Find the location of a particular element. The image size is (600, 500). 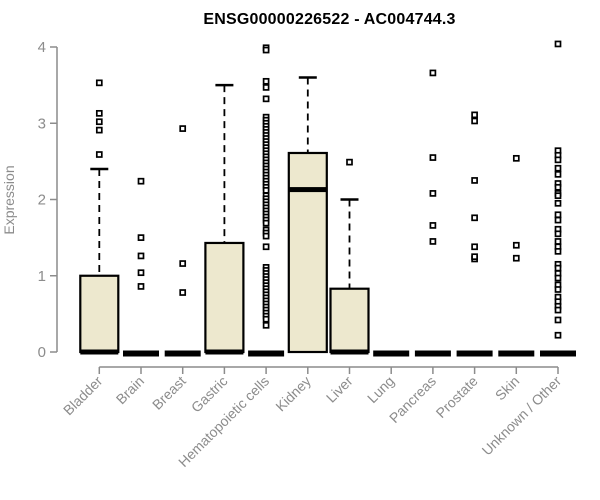

y-tick-label: 2 is located at coordinates (42, 200).